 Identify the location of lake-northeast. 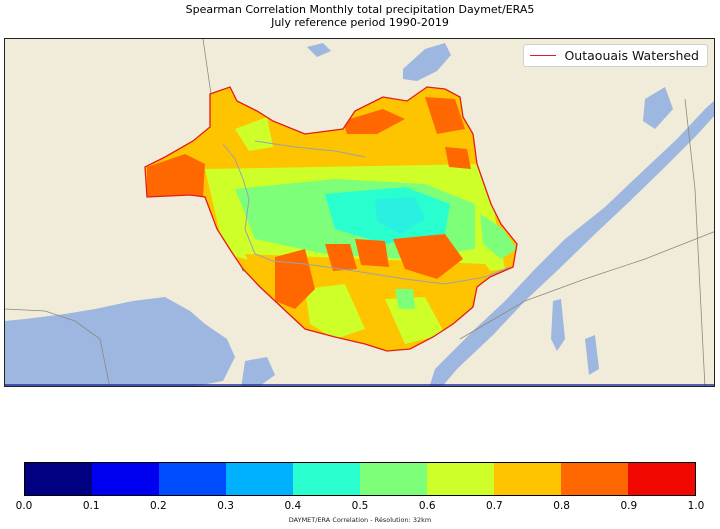
(427, 62).